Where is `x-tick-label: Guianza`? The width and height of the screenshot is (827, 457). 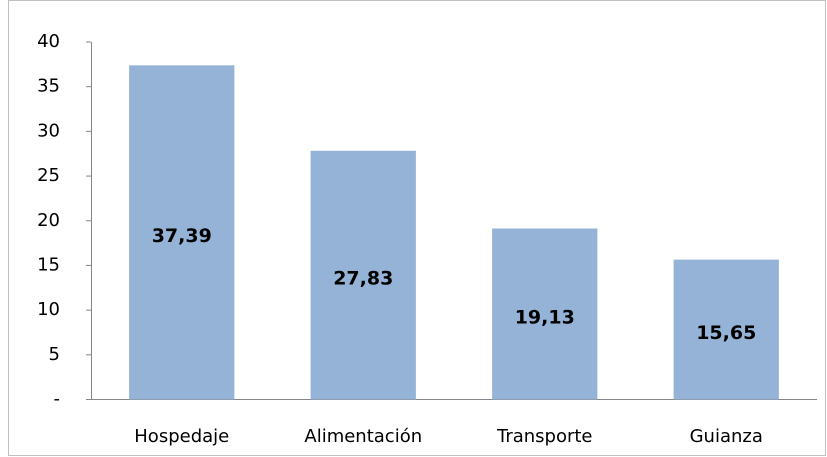 x-tick-label: Guianza is located at coordinates (726, 436).